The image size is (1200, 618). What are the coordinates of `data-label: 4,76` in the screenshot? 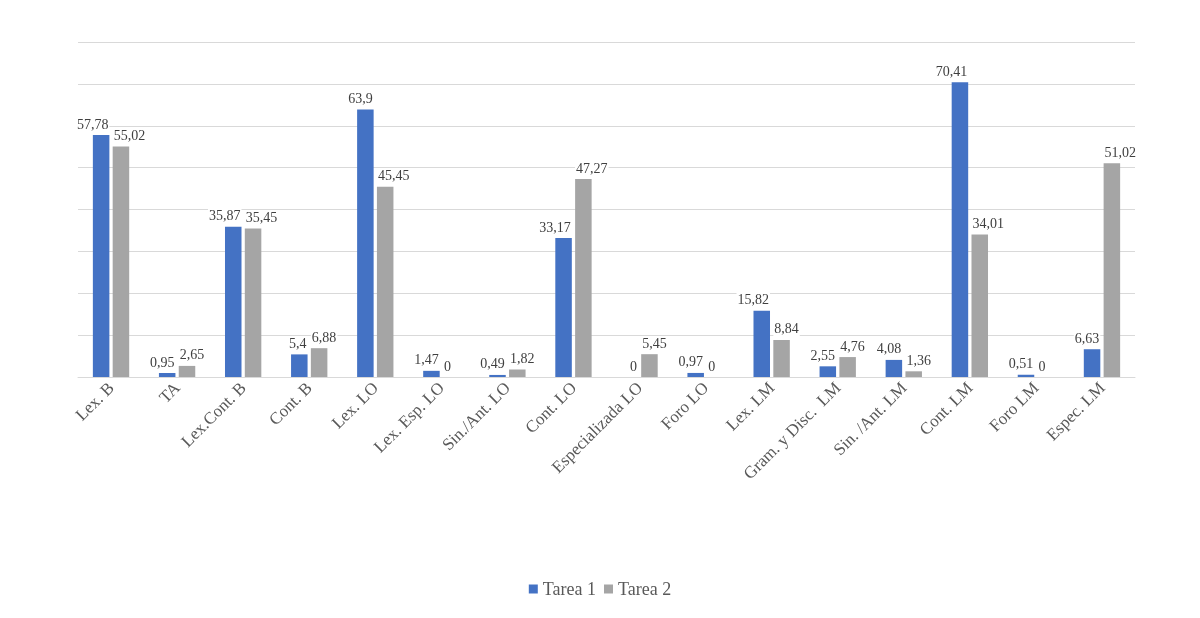 It's located at (852, 346).